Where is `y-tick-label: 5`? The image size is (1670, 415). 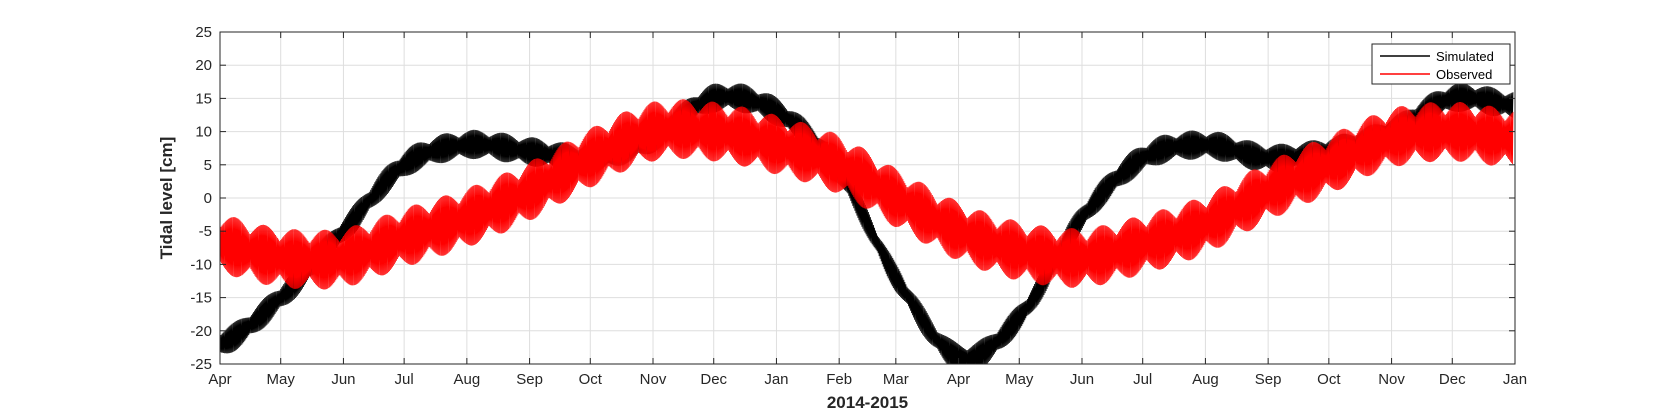 y-tick-label: 5 is located at coordinates (208, 165).